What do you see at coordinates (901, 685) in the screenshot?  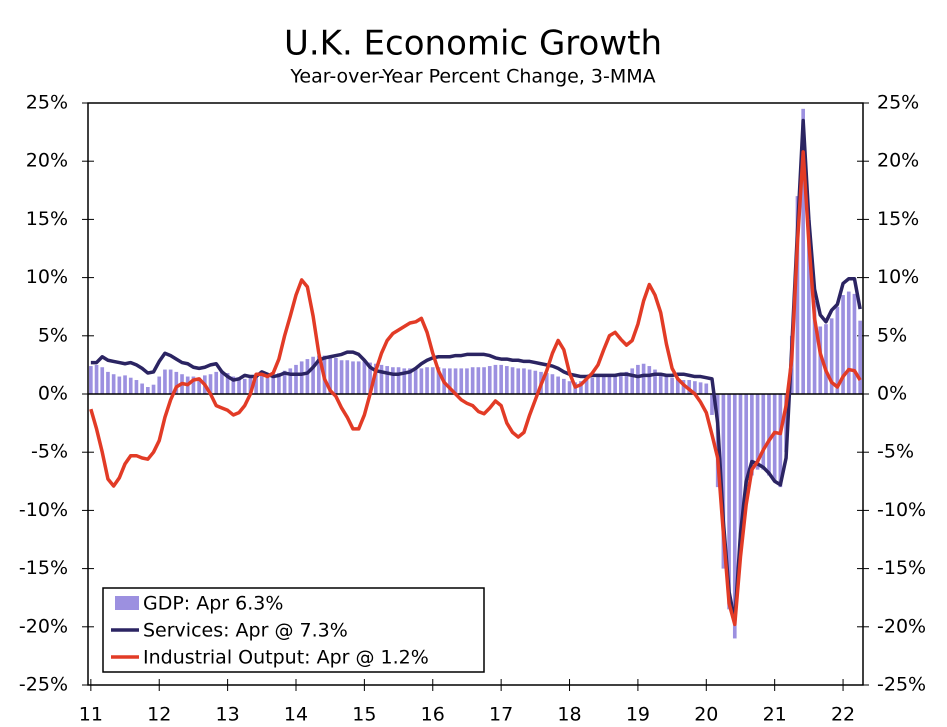 I see `y2-tick-label: -25%` at bounding box center [901, 685].